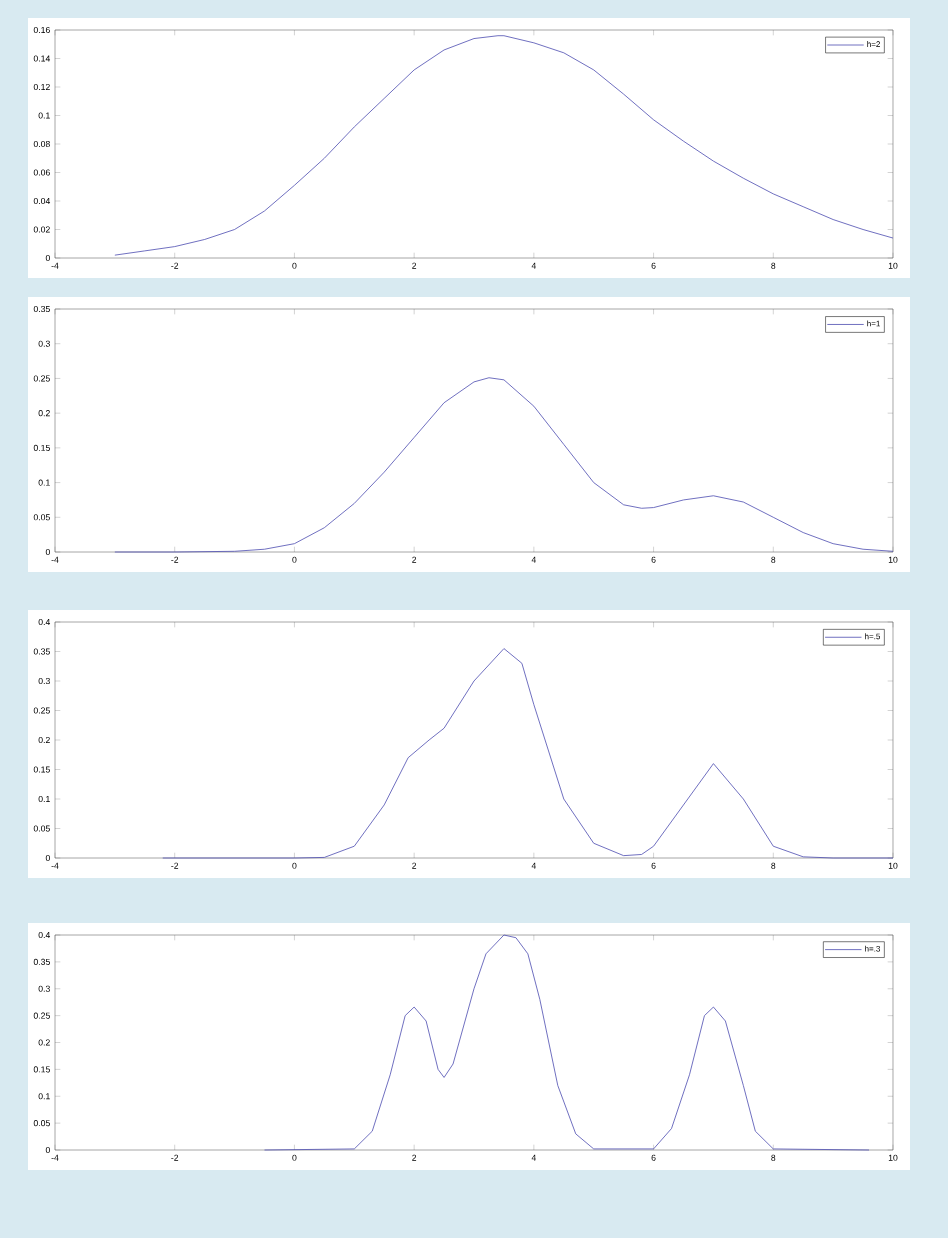  What do you see at coordinates (873, 44) in the screenshot?
I see `legend-label: h=2` at bounding box center [873, 44].